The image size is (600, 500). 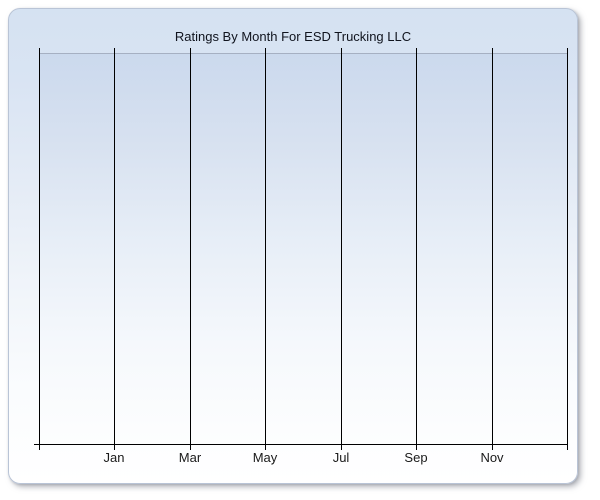 I want to click on x-axis-line, so click(x=301, y=444).